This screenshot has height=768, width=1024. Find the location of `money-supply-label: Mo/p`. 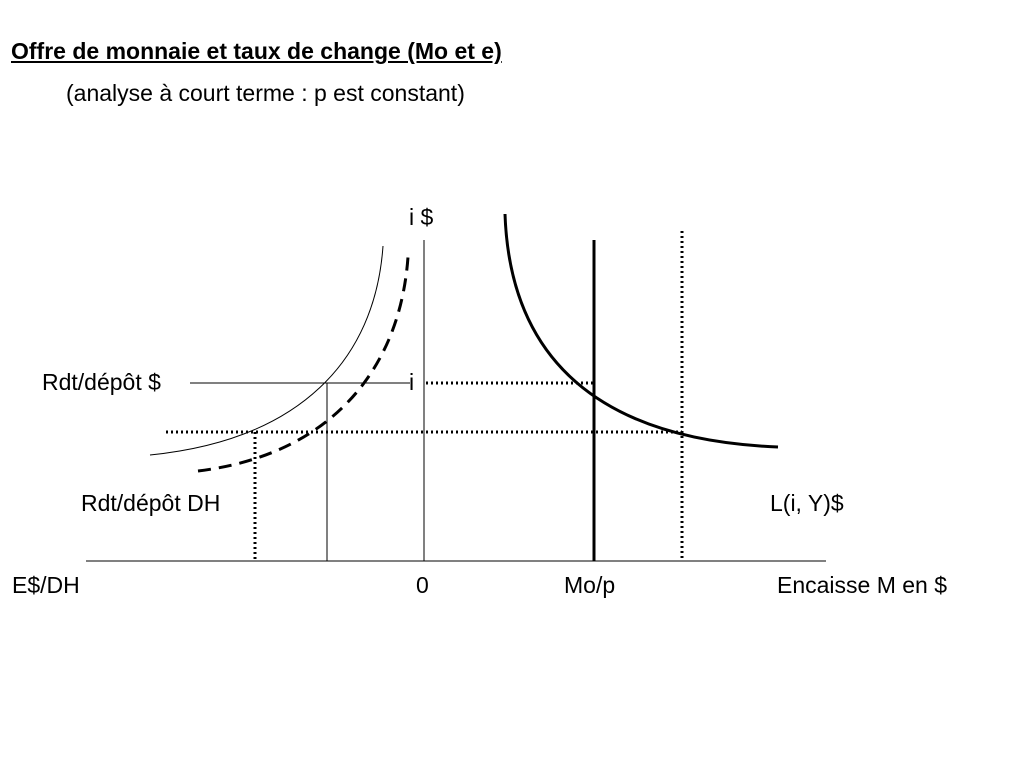

money-supply-label: Mo/p is located at coordinates (590, 585).